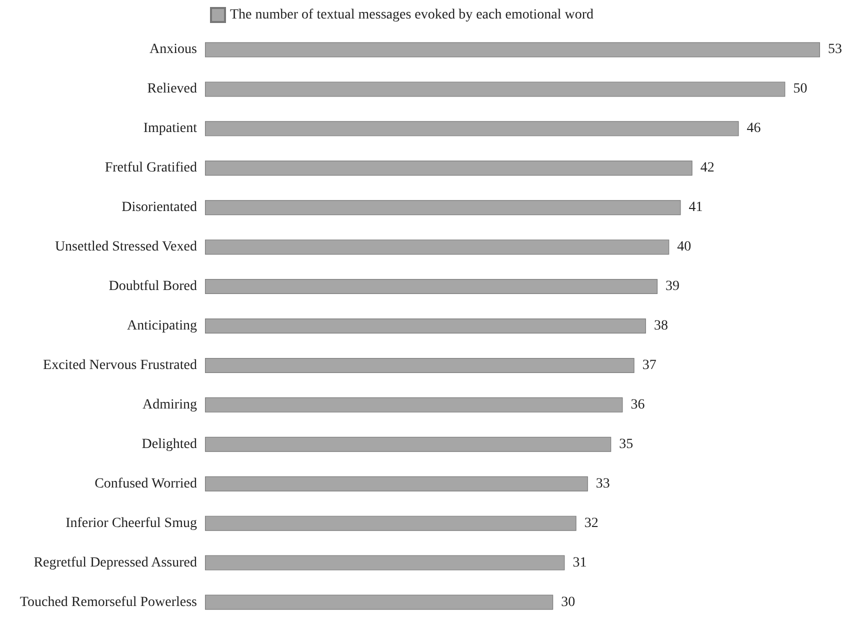 The width and height of the screenshot is (852, 622). Describe the element at coordinates (150, 168) in the screenshot. I see `y-tick-label: Fretful Gratified` at that location.